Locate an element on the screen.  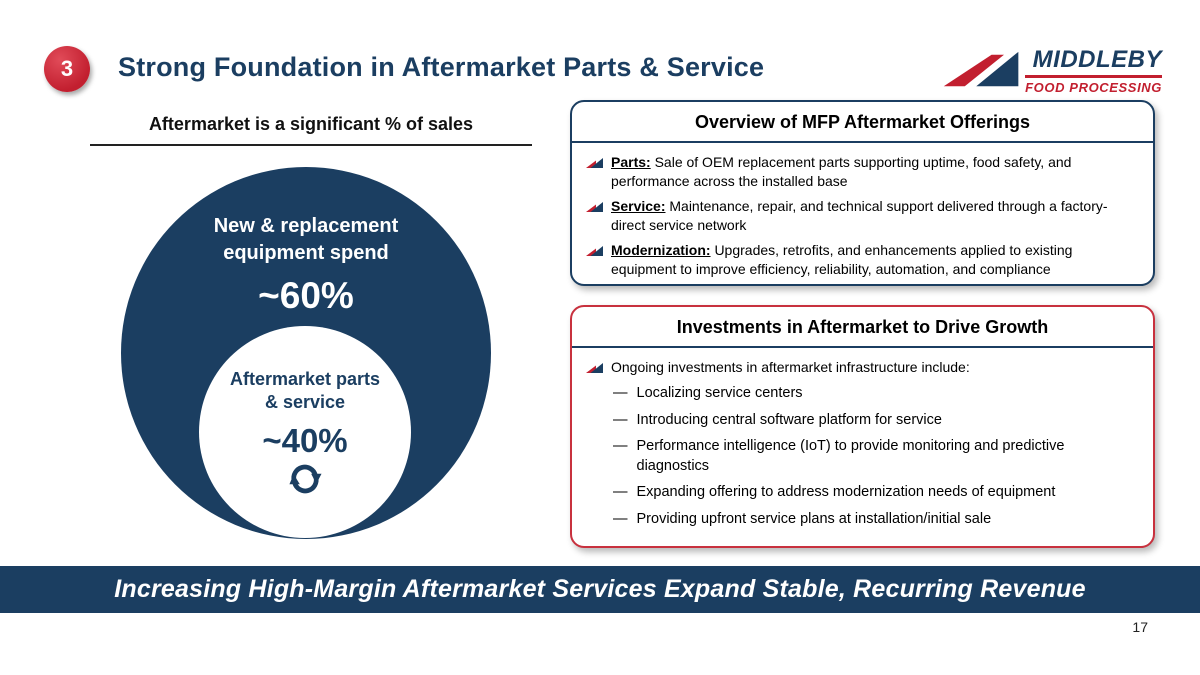
inner-circle-value: ~40% is located at coordinates (305, 440).